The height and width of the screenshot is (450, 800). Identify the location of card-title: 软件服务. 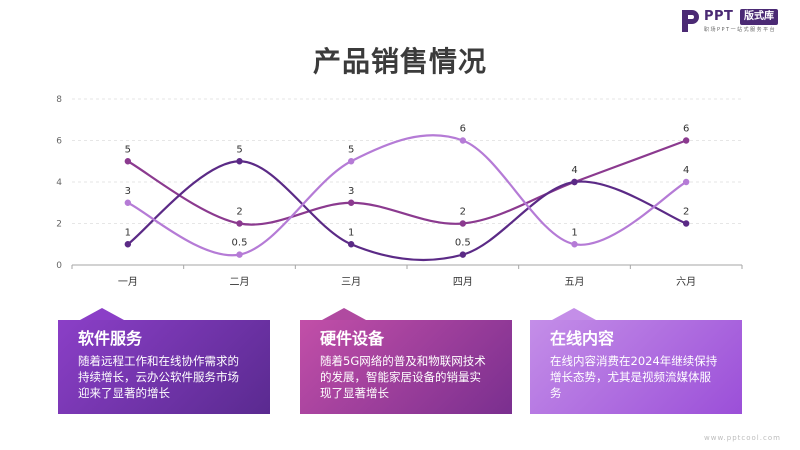
(110, 338).